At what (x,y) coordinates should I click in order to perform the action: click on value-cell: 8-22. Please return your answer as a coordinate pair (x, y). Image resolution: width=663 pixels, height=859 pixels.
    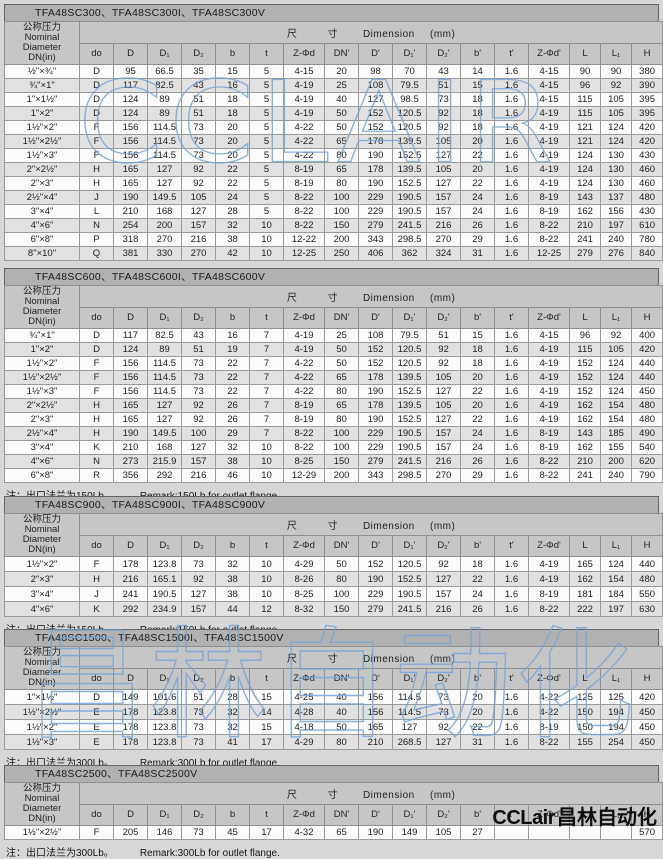
    Looking at the image, I should click on (304, 433).